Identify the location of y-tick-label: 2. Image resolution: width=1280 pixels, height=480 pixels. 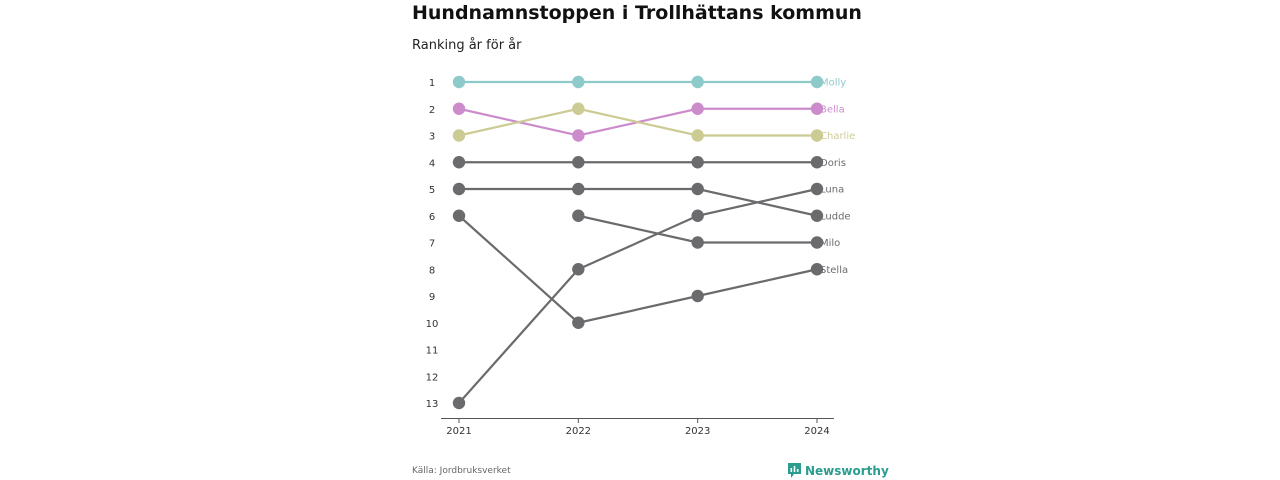
(432, 110).